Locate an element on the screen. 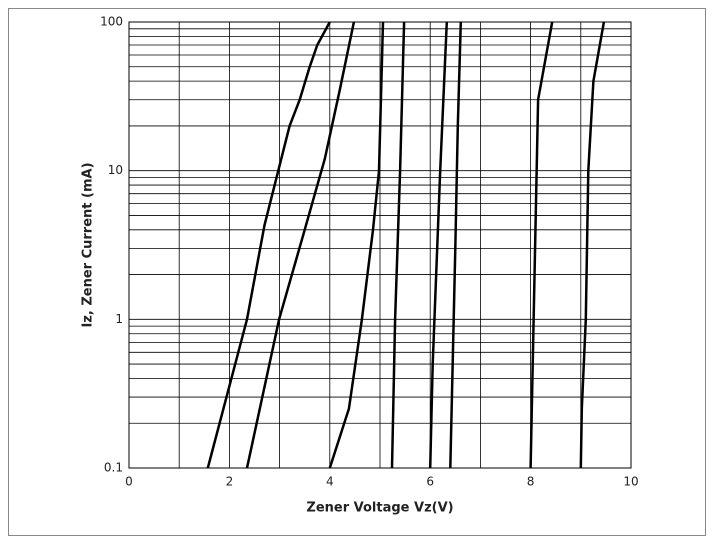 The image size is (712, 536). y-tick-label: 10 is located at coordinates (115, 170).